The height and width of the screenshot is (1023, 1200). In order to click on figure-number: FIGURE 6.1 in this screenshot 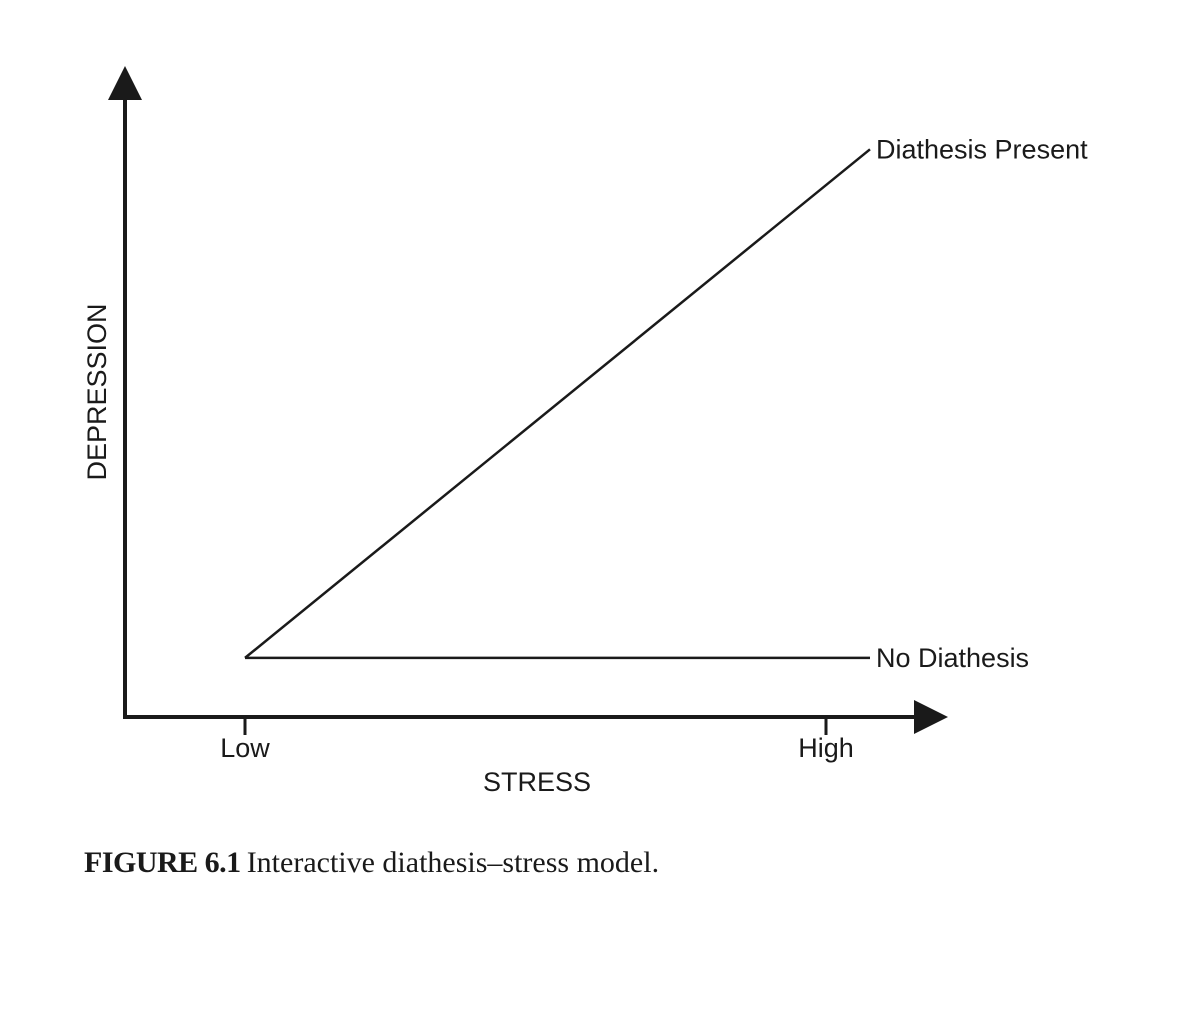, I will do `click(162, 862)`.